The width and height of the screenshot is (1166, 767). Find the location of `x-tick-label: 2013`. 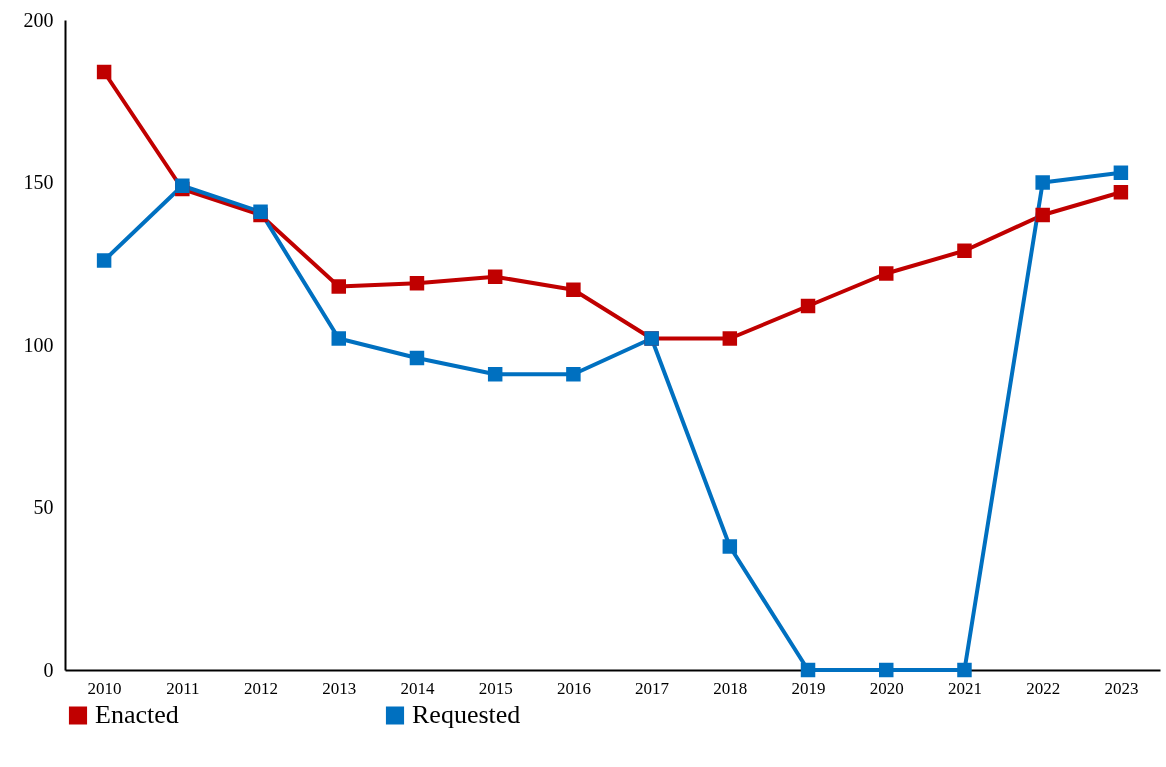

x-tick-label: 2013 is located at coordinates (339, 688).